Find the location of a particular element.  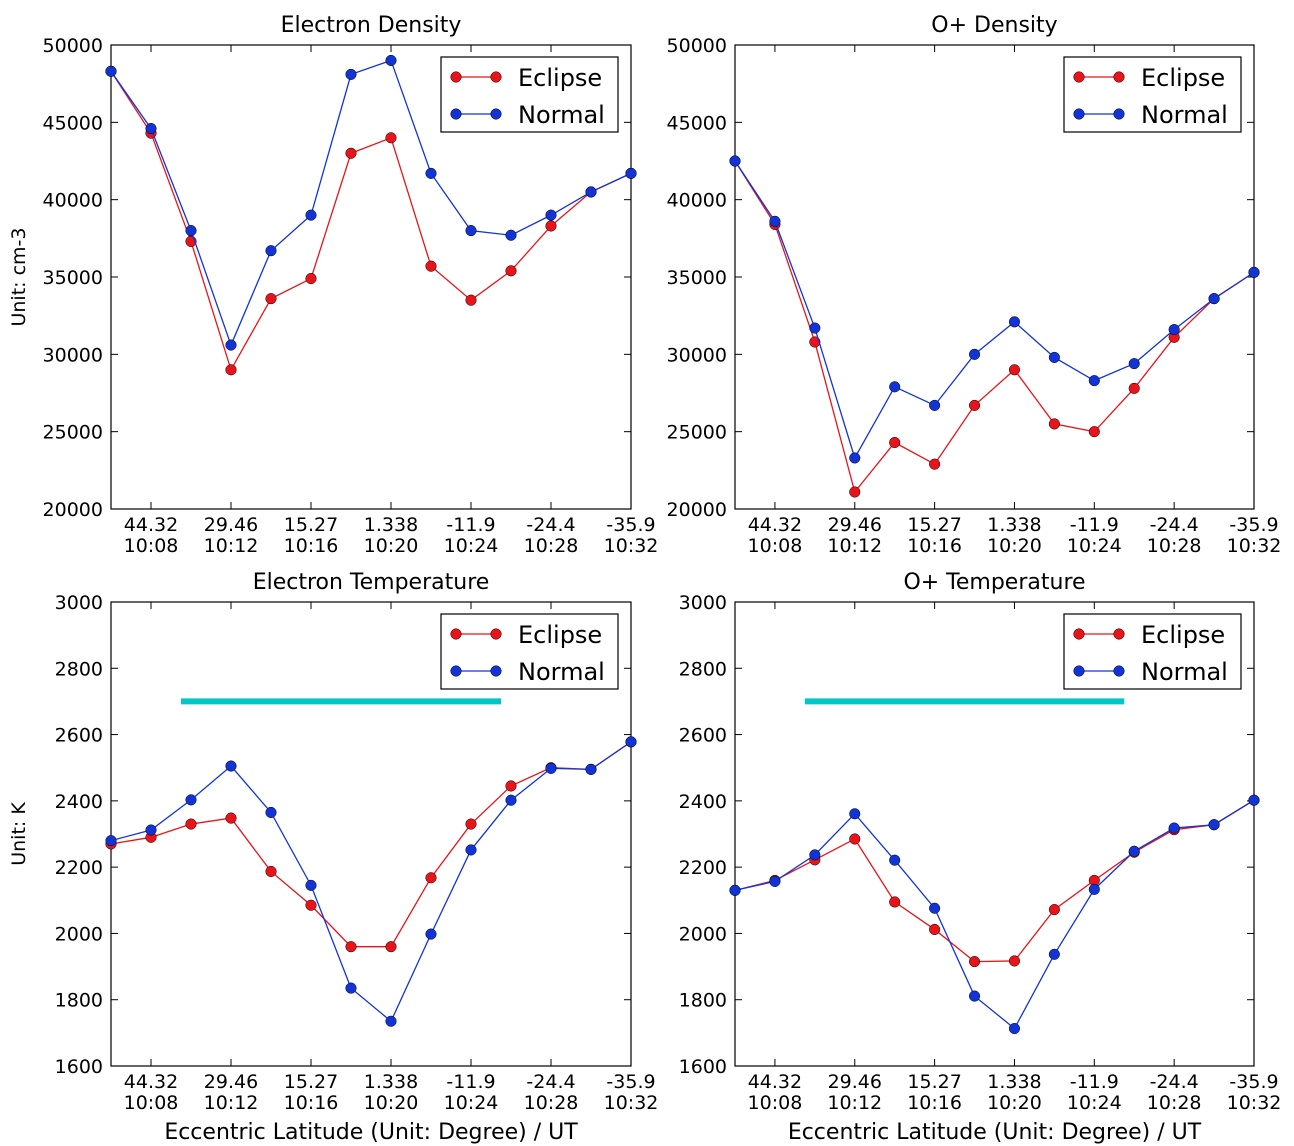

x-tick-label-ut: 10:32 is located at coordinates (631, 546).